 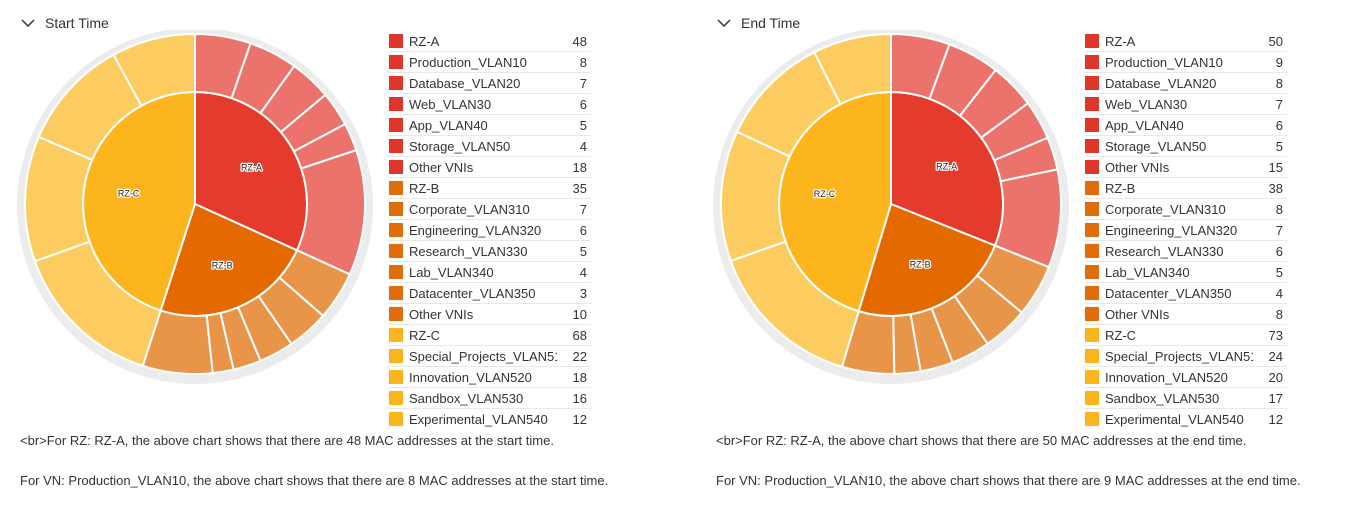 What do you see at coordinates (1185, 62) in the screenshot?
I see `legend-item-rz-a-production-vlan10: Production_VLAN10 9` at bounding box center [1185, 62].